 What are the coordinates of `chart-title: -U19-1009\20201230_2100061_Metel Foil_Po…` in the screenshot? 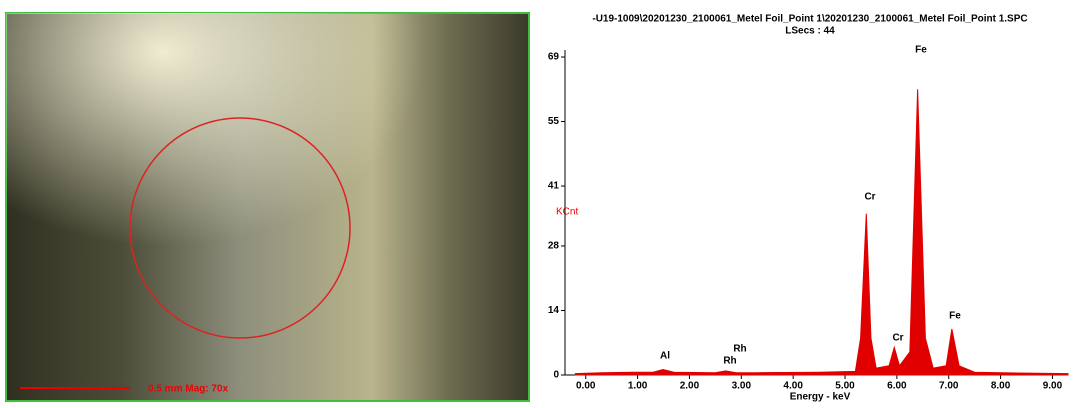 It's located at (809, 19).